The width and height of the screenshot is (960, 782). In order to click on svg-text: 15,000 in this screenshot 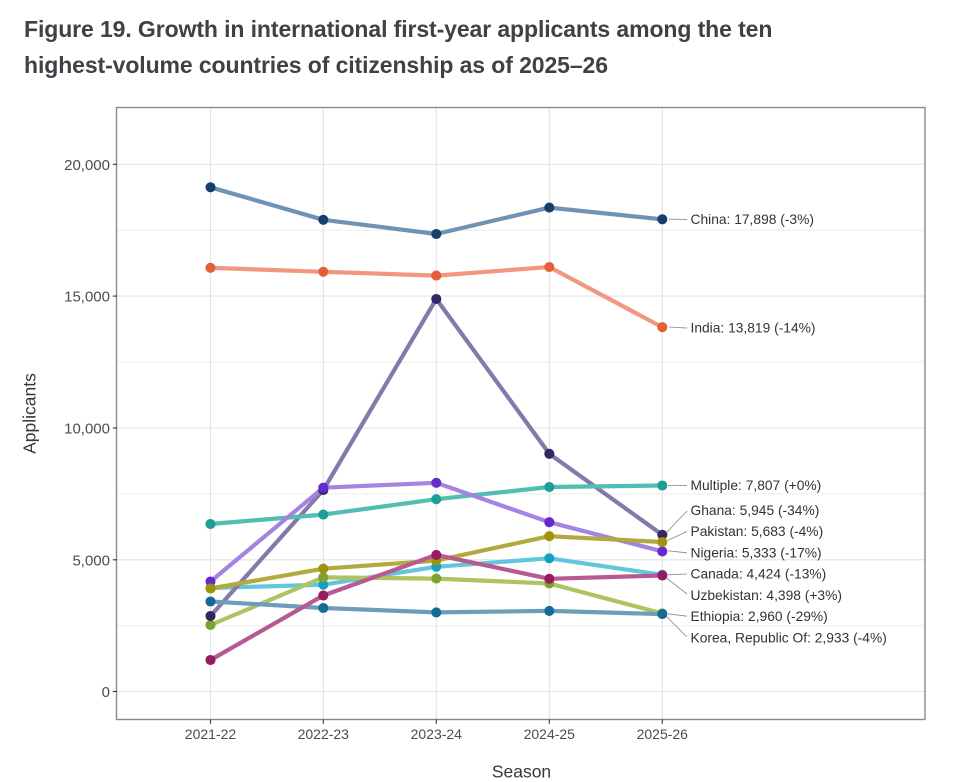, I will do `click(87, 297)`.